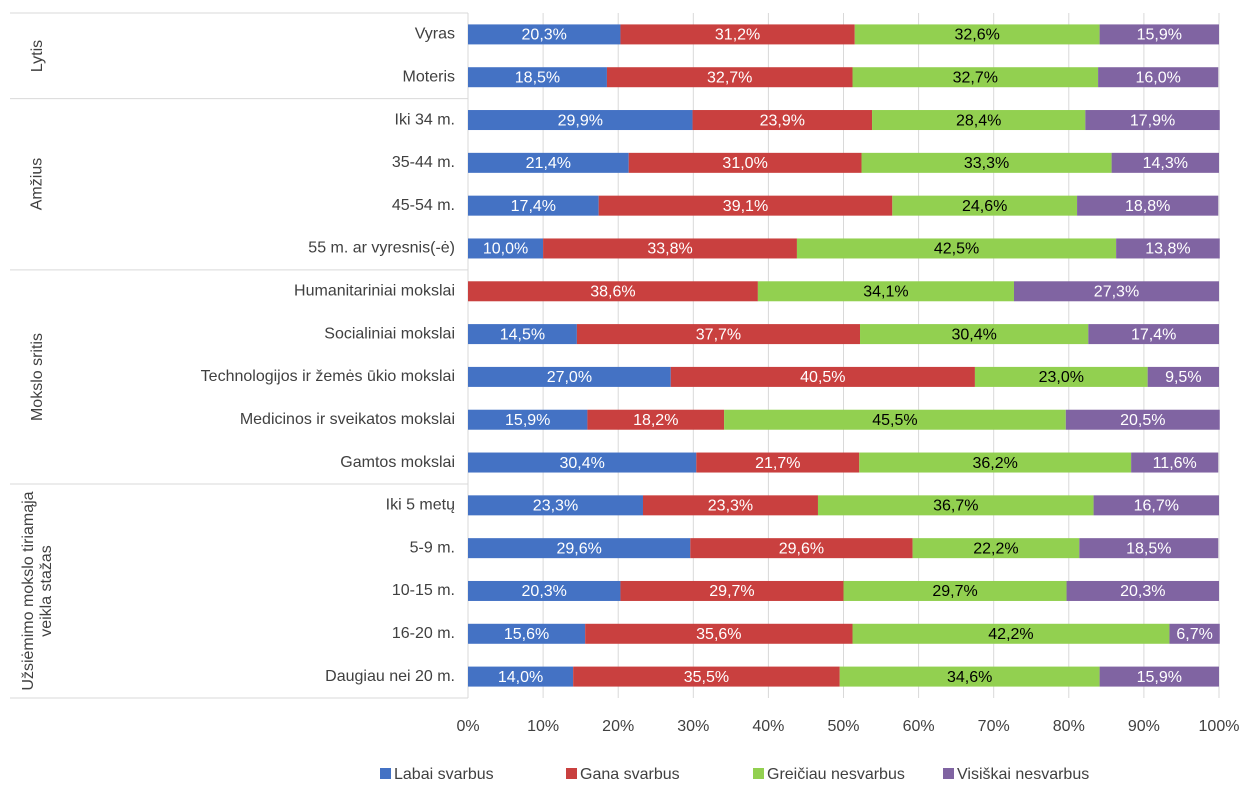 This screenshot has width=1248, height=791. What do you see at coordinates (1010, 634) in the screenshot?
I see `data-label: 42,2%` at bounding box center [1010, 634].